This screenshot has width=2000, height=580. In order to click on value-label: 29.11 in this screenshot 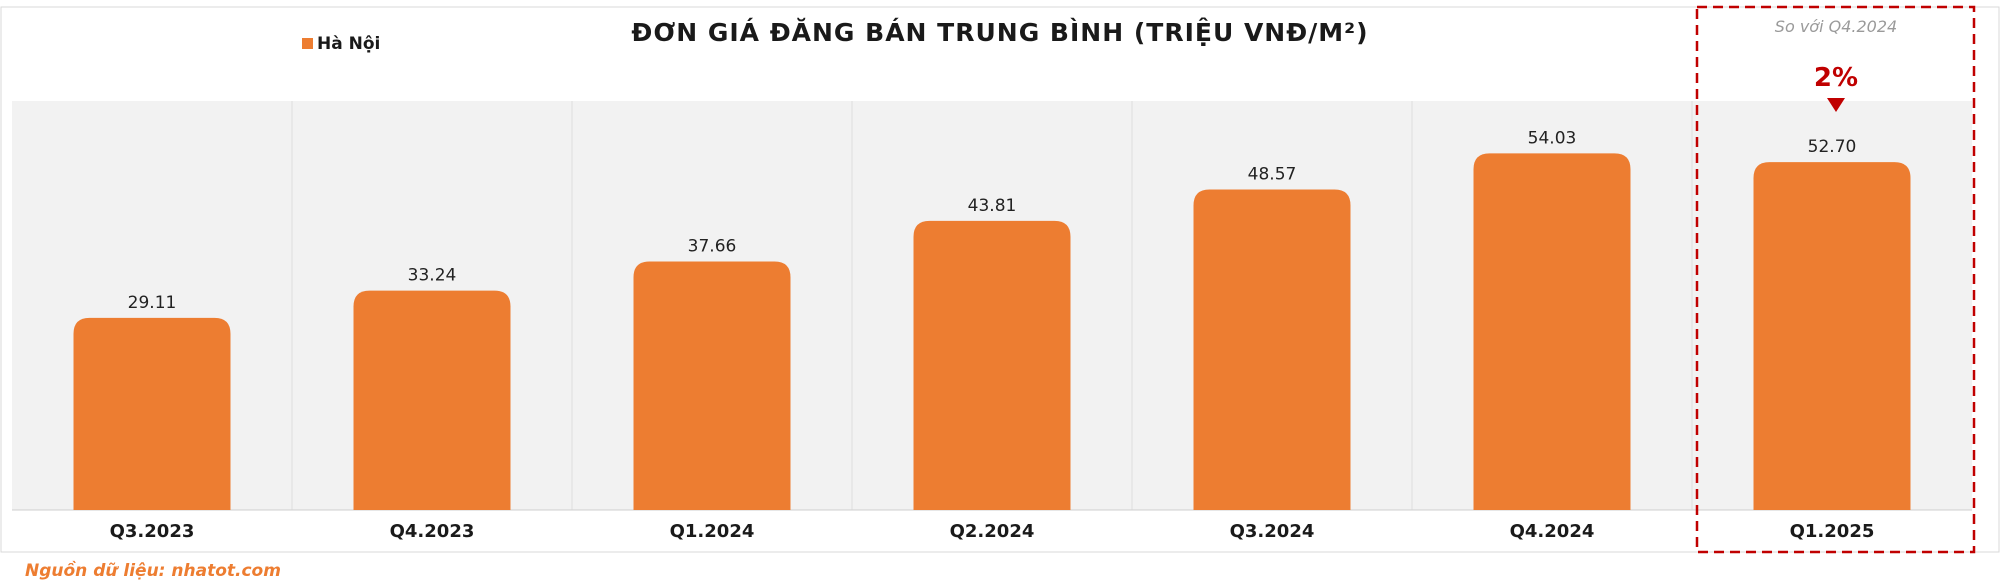, I will do `click(152, 303)`.